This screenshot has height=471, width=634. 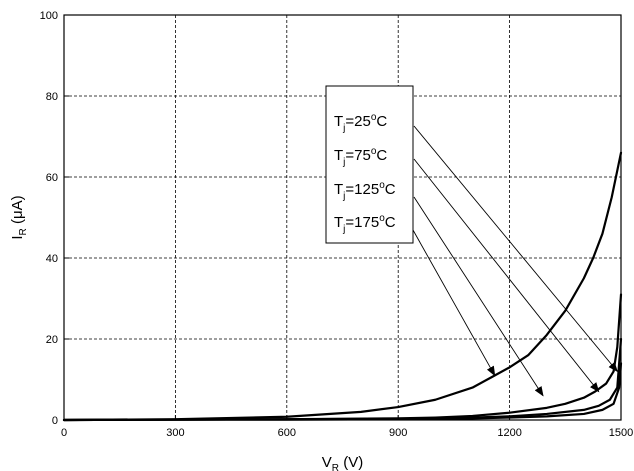 I want to click on y-tick-label-1: 20, so click(x=52, y=340).